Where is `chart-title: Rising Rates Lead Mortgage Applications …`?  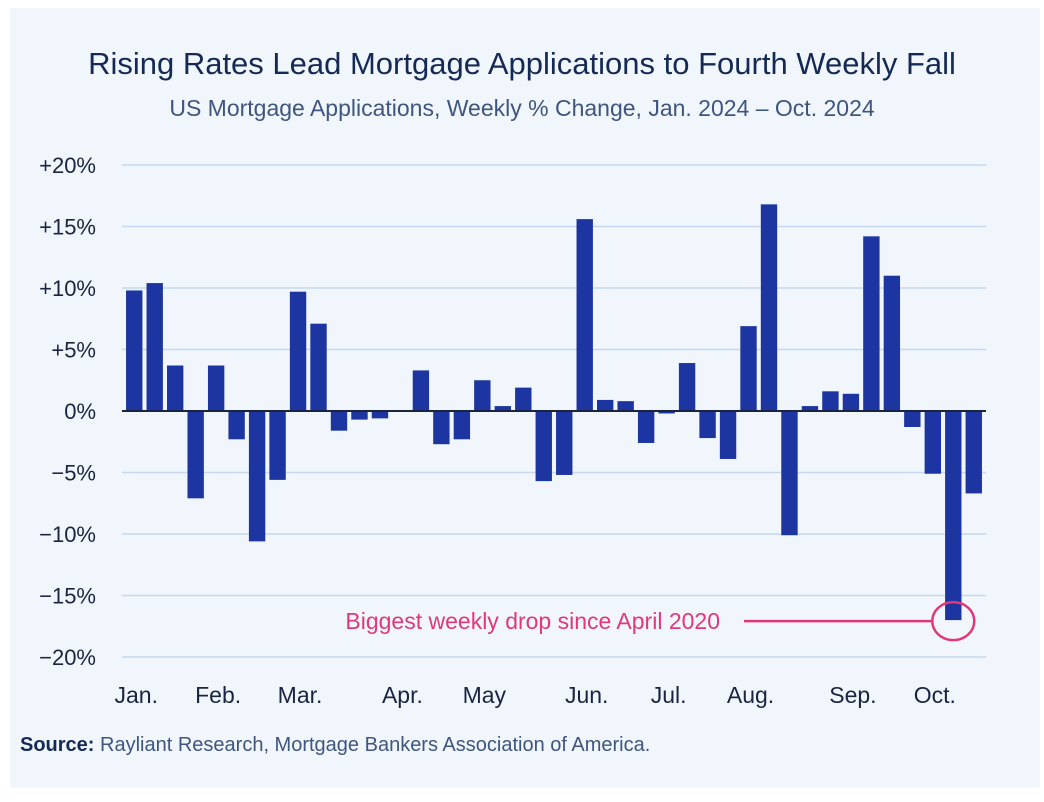 chart-title: Rising Rates Lead Mortgage Applications … is located at coordinates (522, 63).